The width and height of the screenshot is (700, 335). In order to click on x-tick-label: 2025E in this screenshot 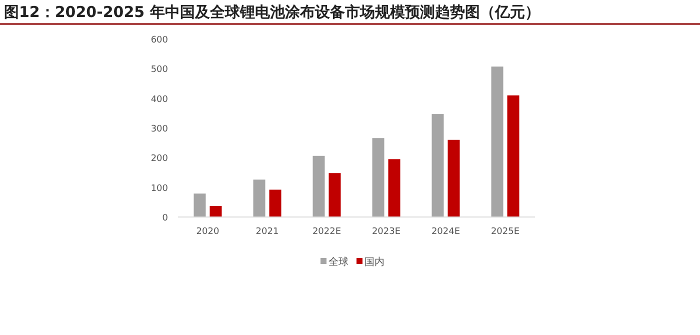, I will do `click(505, 232)`.